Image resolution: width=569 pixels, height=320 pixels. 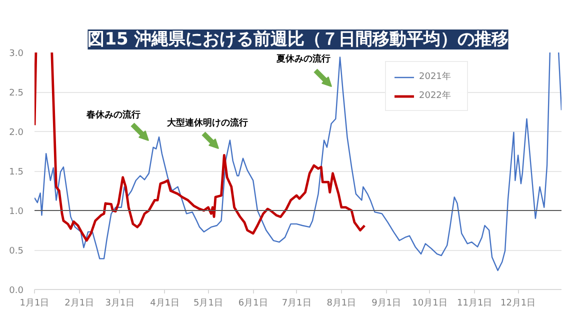 I want to click on y-tick-label: 3.0, so click(x=16, y=54).